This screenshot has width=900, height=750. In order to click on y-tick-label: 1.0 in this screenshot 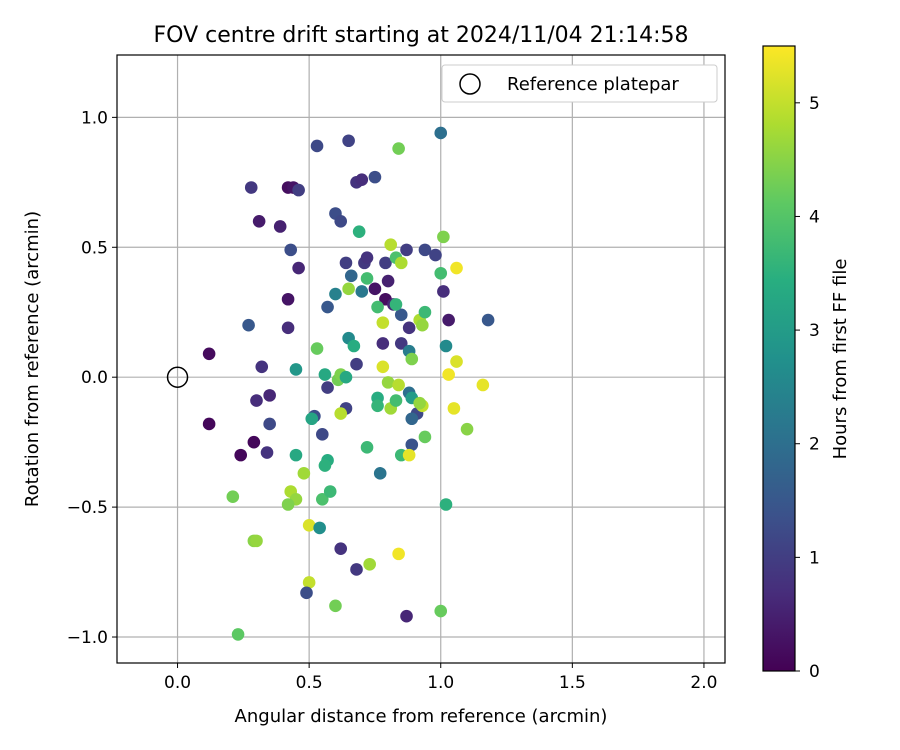, I will do `click(94, 118)`.